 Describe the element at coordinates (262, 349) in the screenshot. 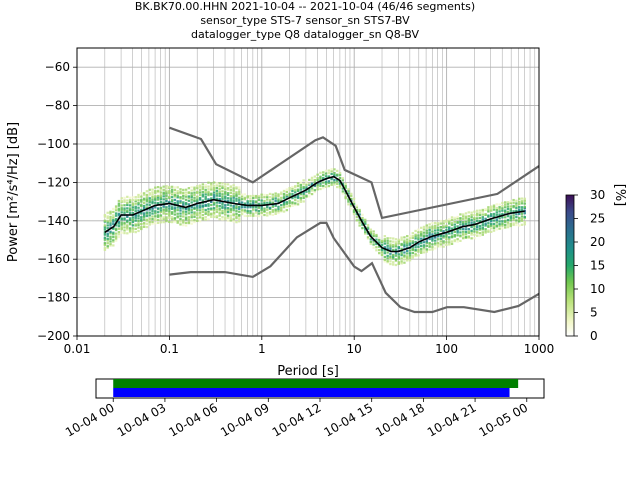

I see `x-tick-label: 1` at that location.